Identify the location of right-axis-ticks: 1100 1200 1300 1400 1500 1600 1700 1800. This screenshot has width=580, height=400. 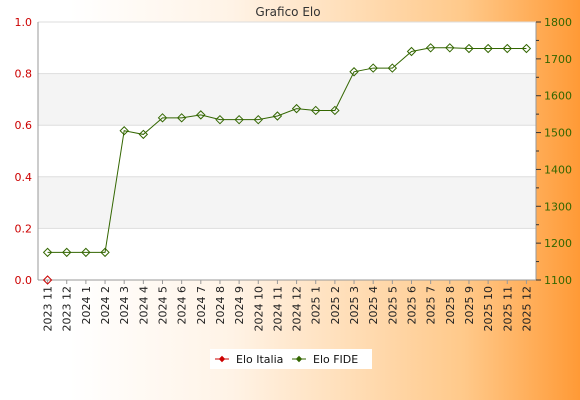
(554, 151).